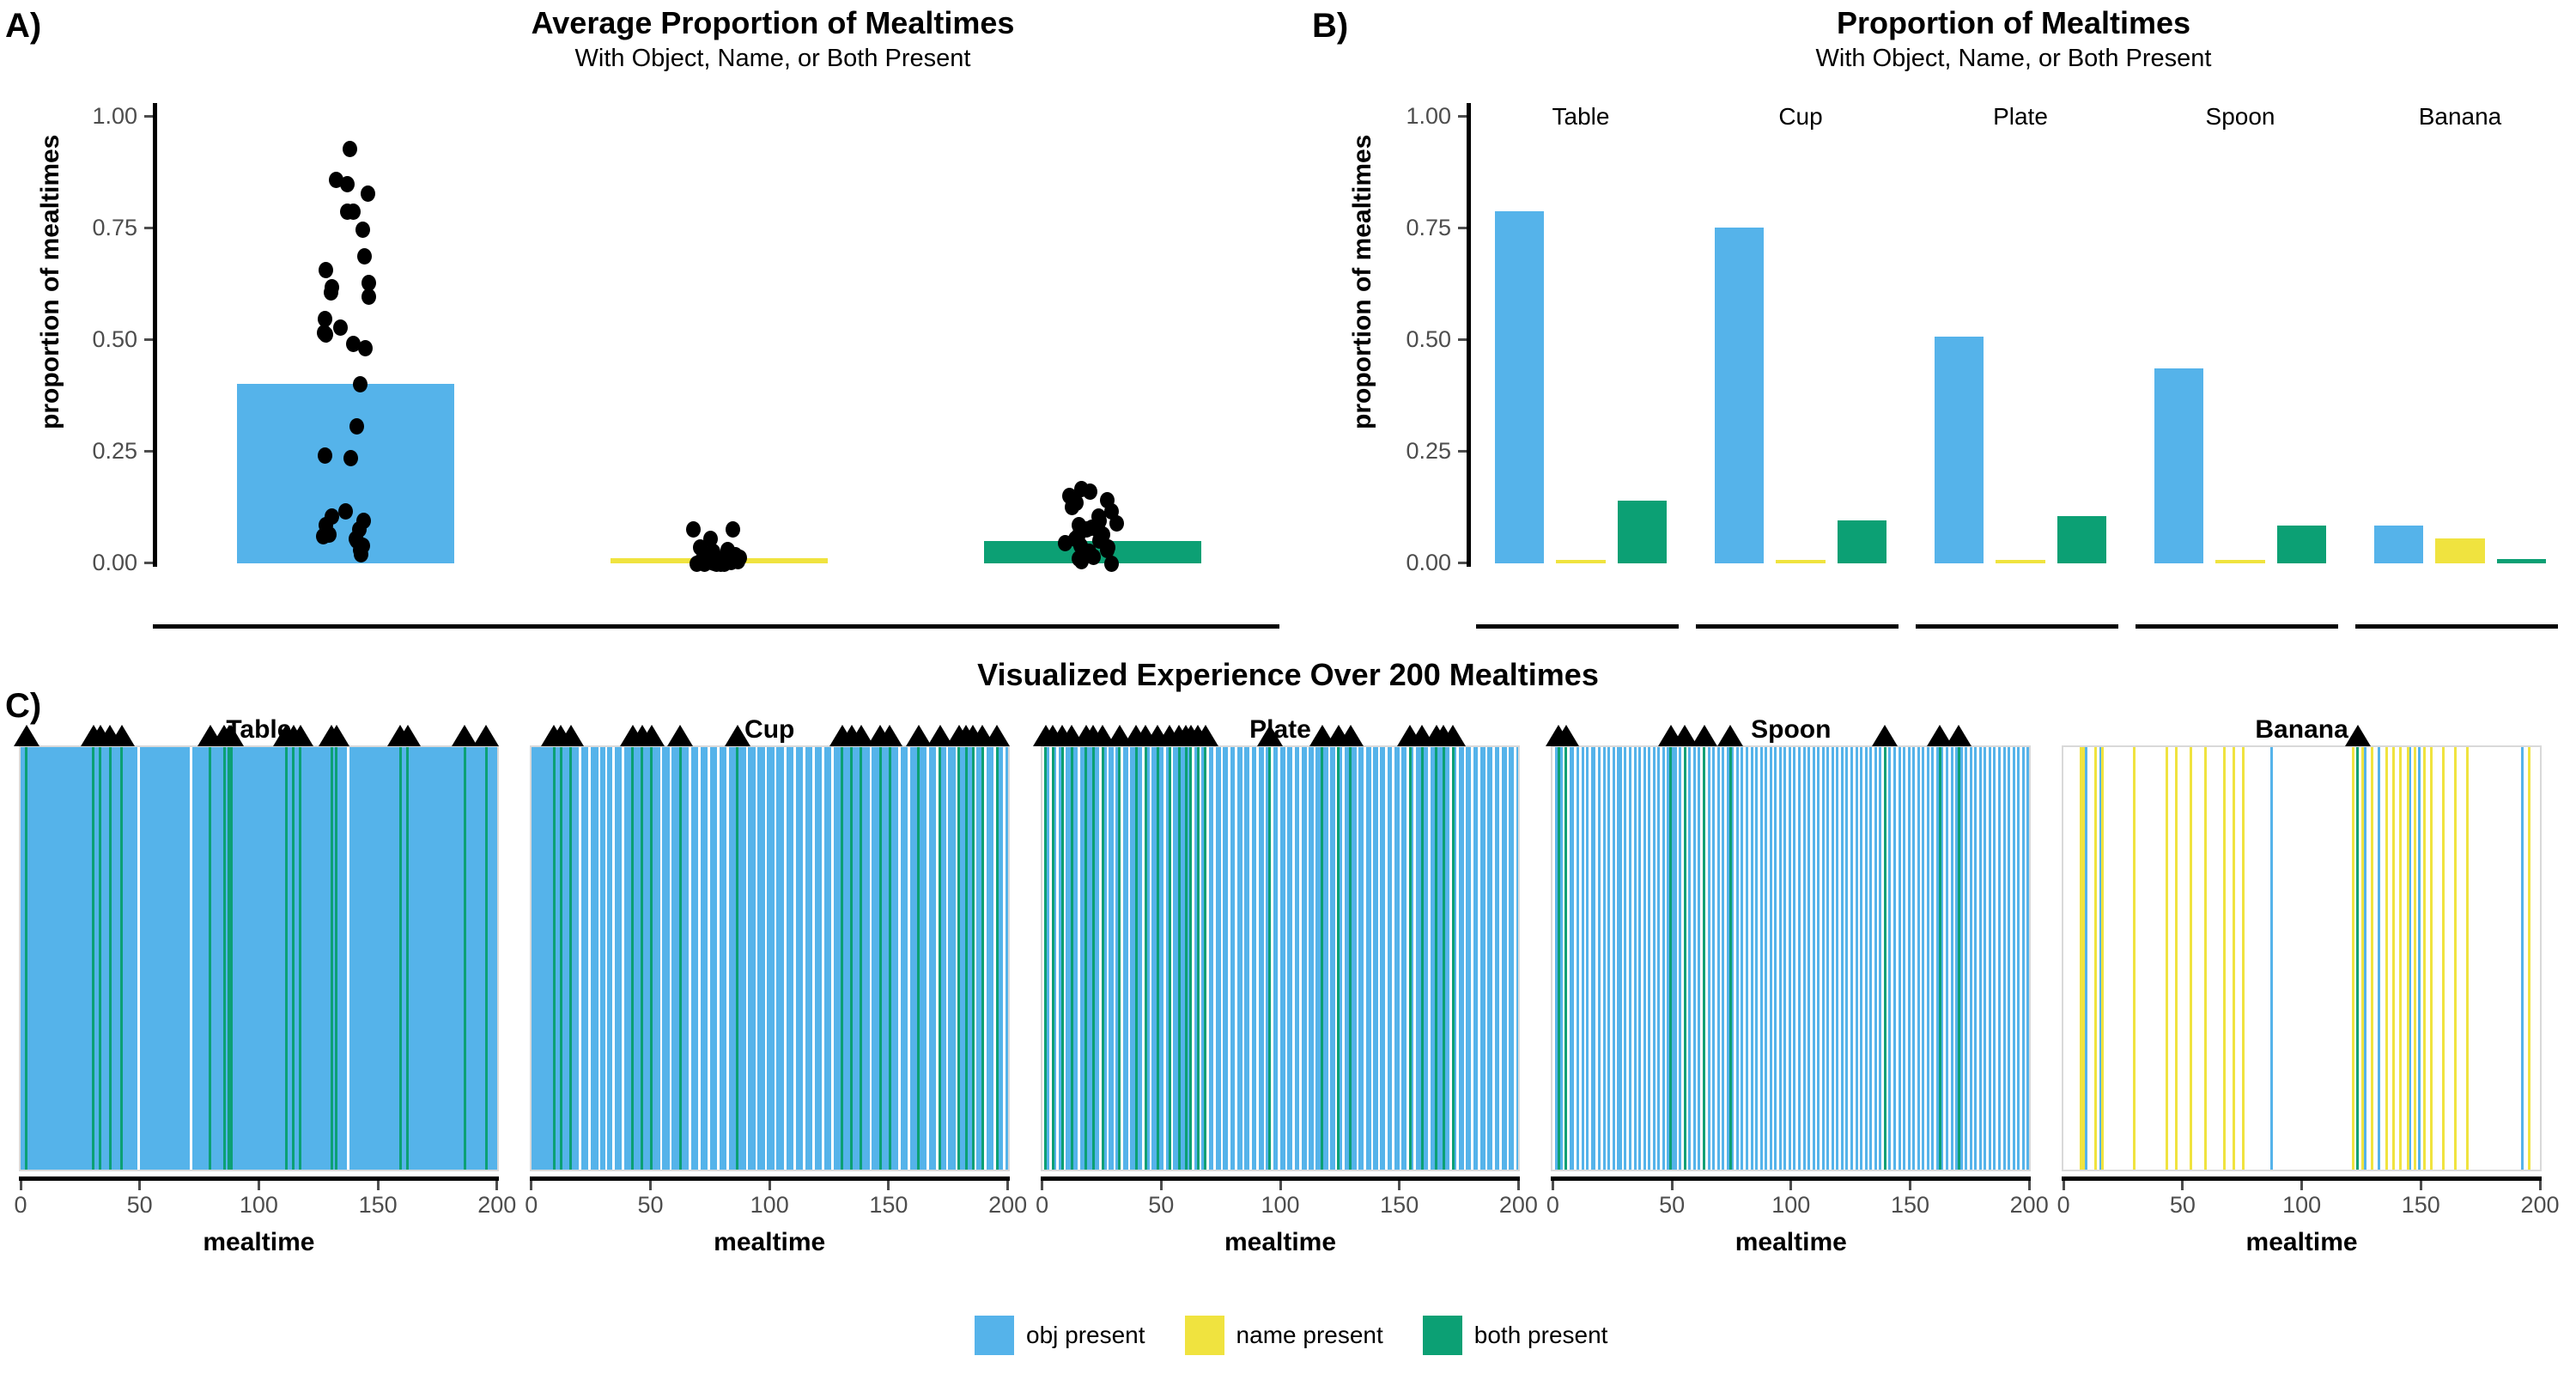 The height and width of the screenshot is (1374, 2576). What do you see at coordinates (1280, 958) in the screenshot?
I see `panel-c-raster-plate` at bounding box center [1280, 958].